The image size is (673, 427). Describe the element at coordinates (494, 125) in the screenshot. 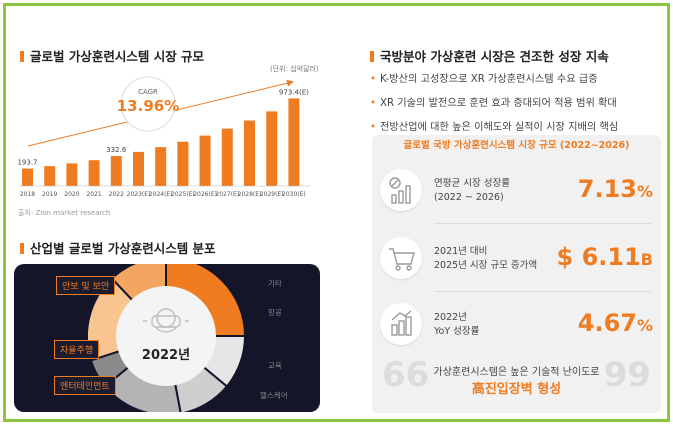

I see `key-point: 전방산업에 대한 높은 이해도와 실적이 시장 지배의 핵심` at that location.